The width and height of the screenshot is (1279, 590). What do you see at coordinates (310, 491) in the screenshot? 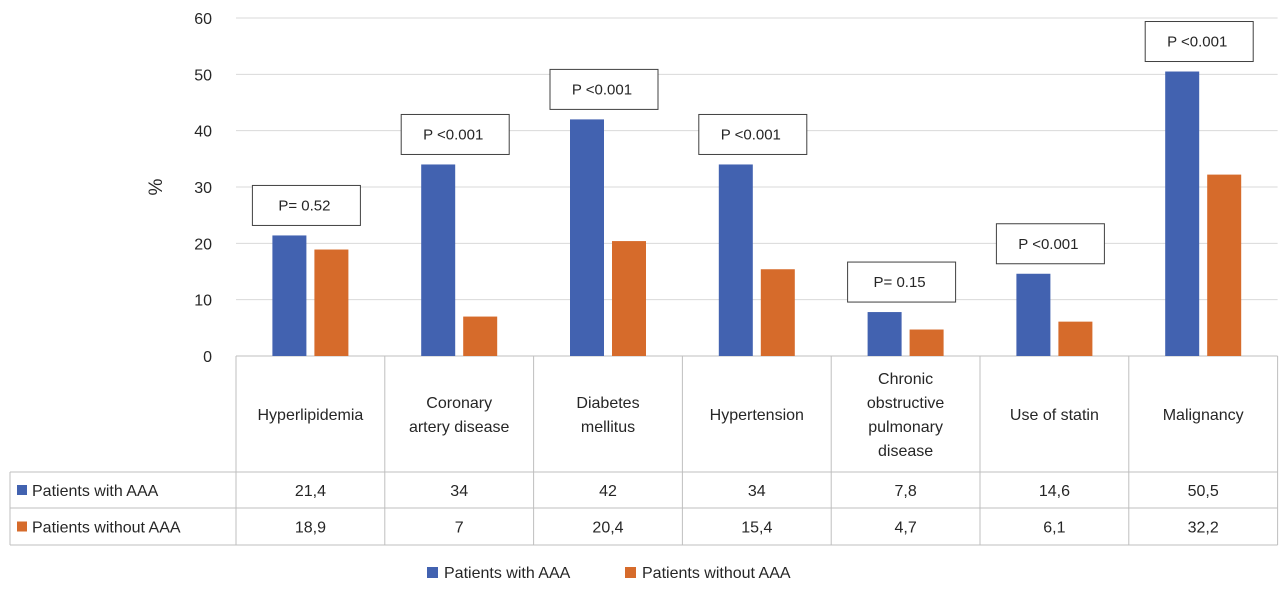
I see `table-value: 21,4` at bounding box center [310, 491].